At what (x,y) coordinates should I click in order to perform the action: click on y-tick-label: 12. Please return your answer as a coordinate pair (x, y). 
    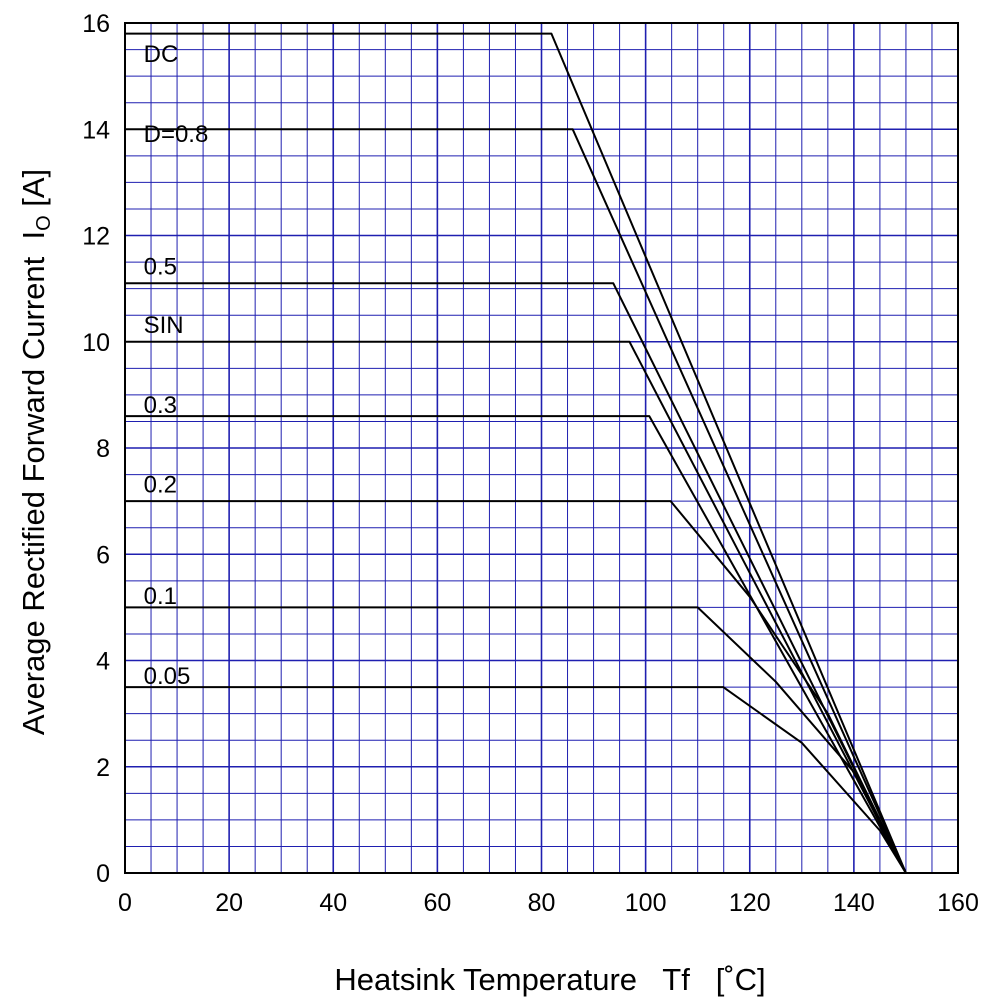
    Looking at the image, I should click on (96, 237).